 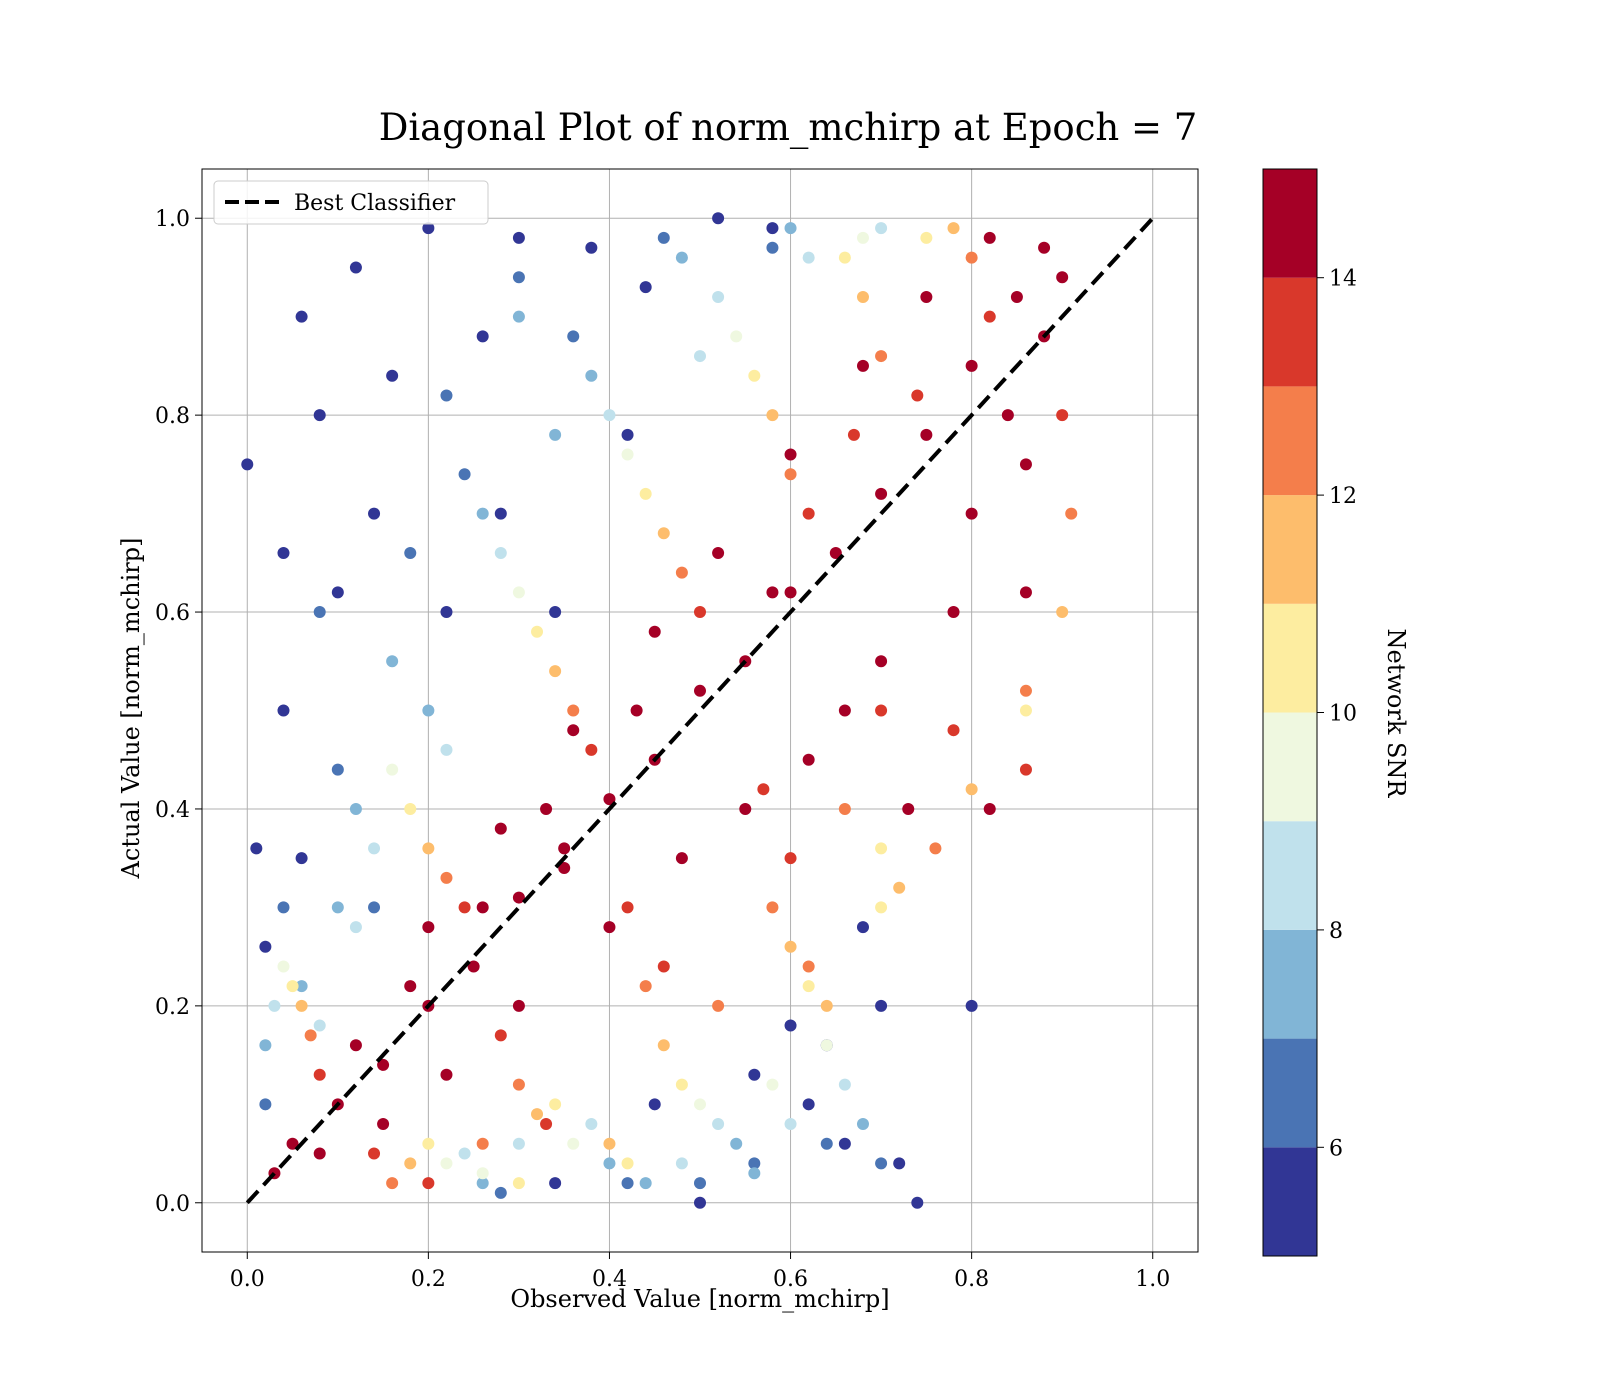 I want to click on x-tick-label: 0.8, so click(x=971, y=1279).